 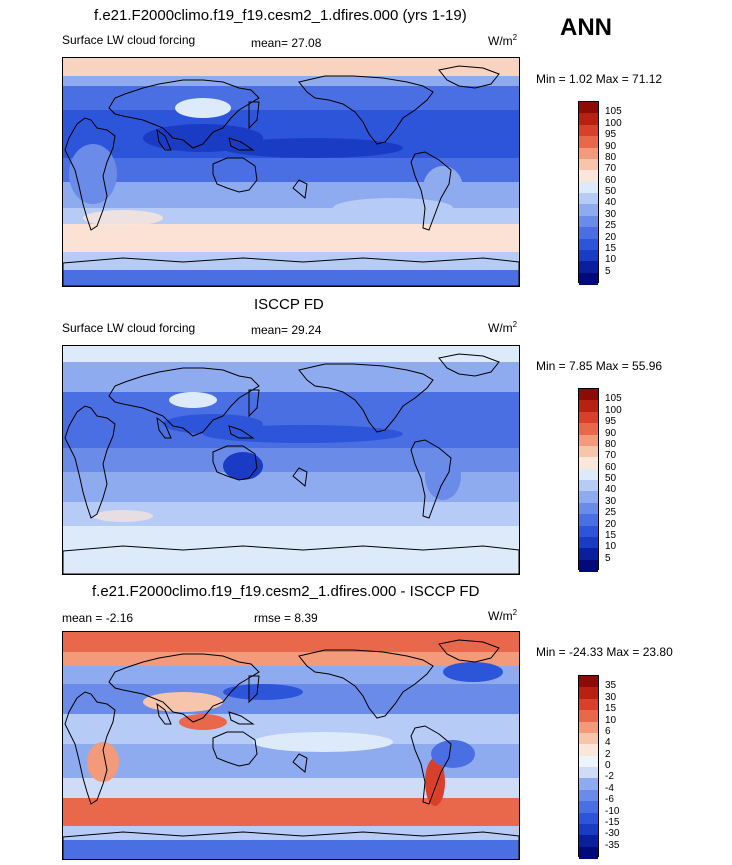 I want to click on colorbar-tick-label: 30, so click(x=611, y=501).